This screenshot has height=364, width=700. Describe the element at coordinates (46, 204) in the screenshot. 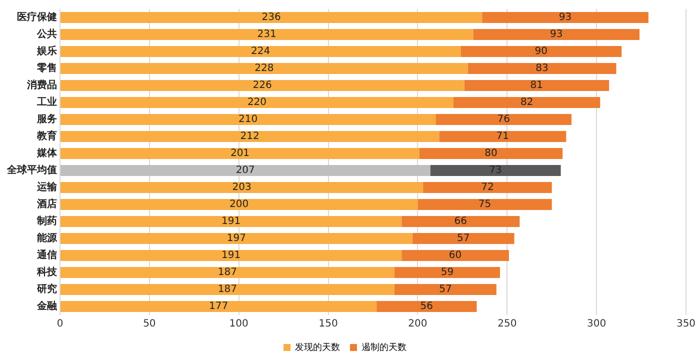

I see `y-tick-label: 酒店` at that location.